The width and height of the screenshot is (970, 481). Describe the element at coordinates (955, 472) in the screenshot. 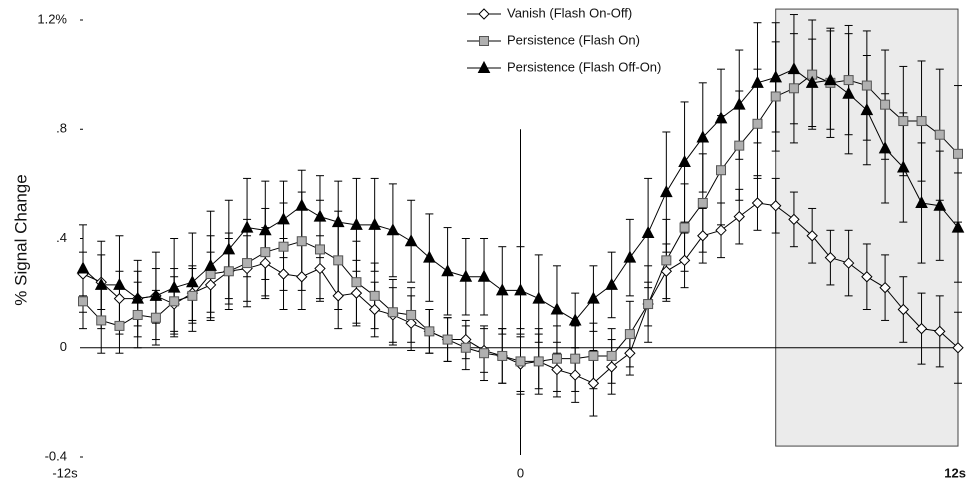

I see `x-tick-label: 12s` at that location.